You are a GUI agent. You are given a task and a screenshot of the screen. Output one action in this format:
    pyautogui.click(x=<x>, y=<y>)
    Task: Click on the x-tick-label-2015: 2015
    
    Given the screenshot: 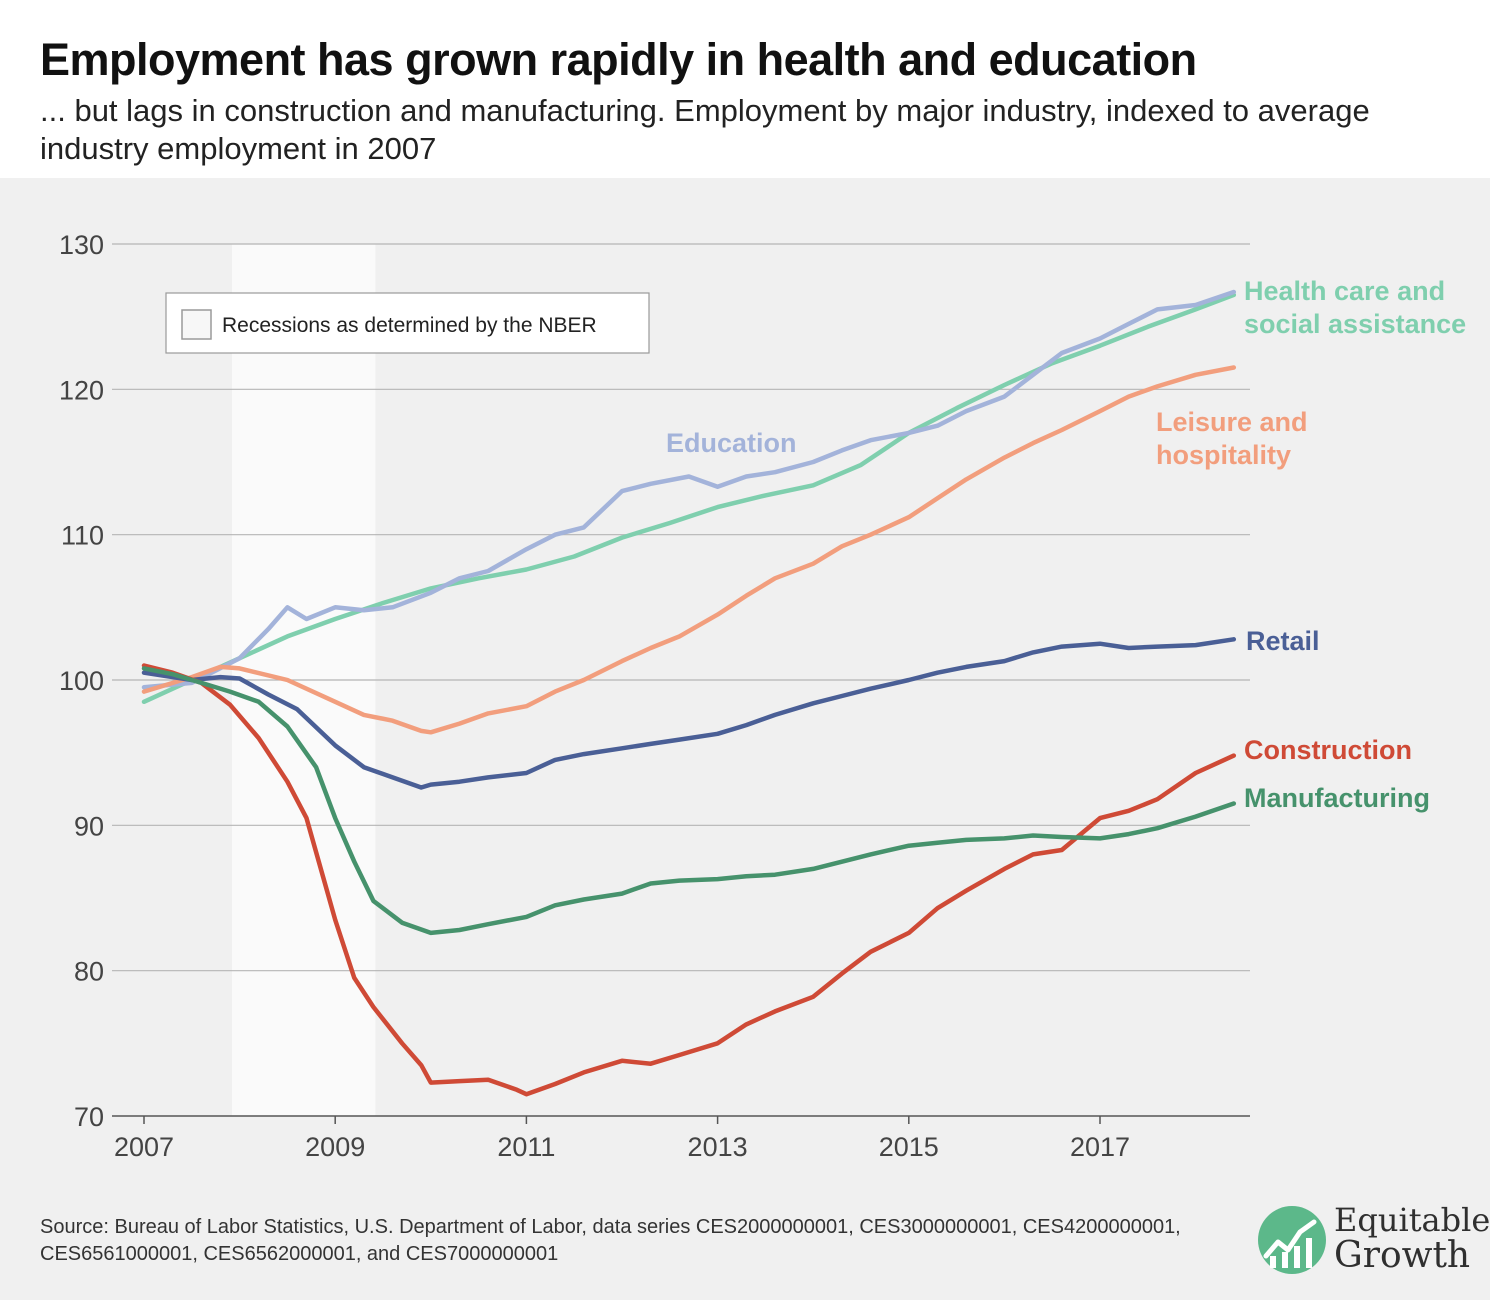 What is the action you would take?
    pyautogui.click(x=909, y=1147)
    